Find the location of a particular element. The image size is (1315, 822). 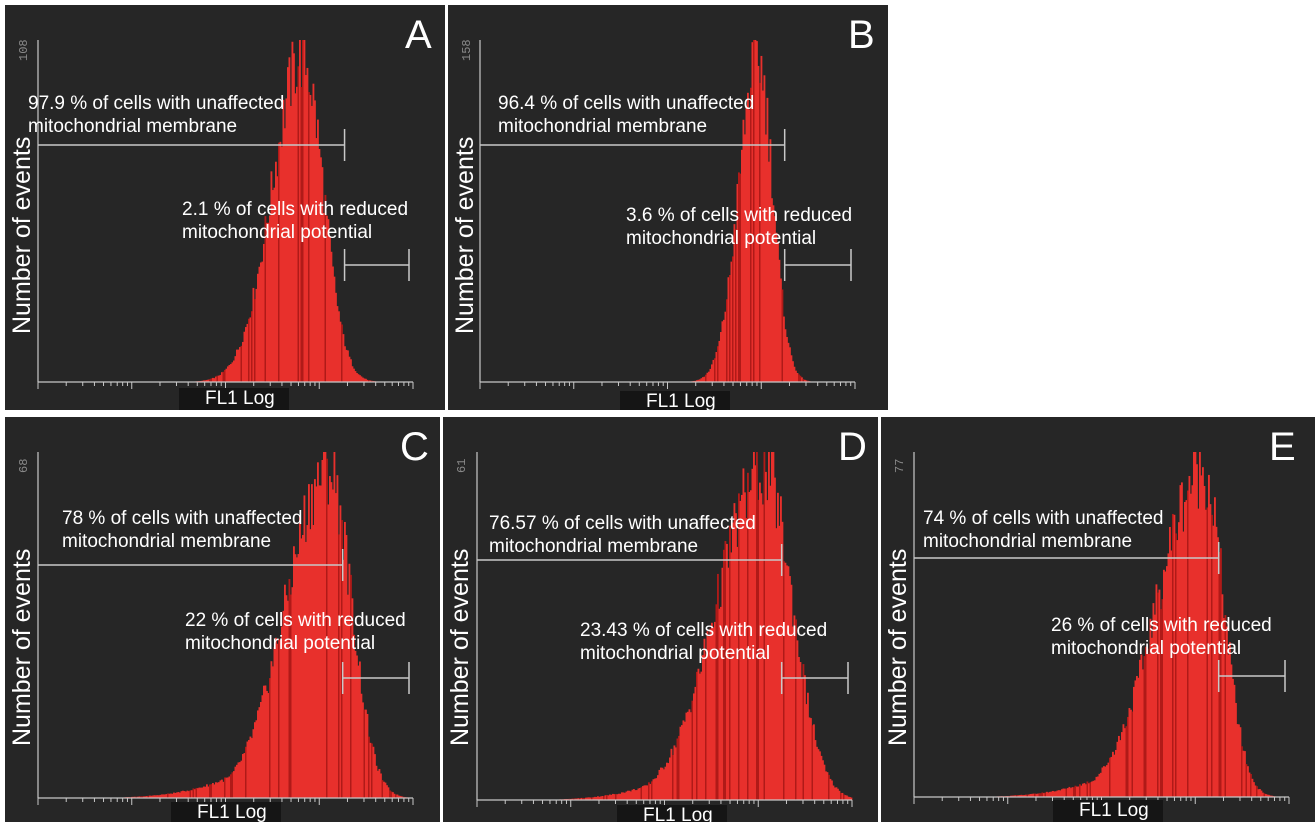

annotation-line: mitochondrial potential is located at coordinates (675, 653).